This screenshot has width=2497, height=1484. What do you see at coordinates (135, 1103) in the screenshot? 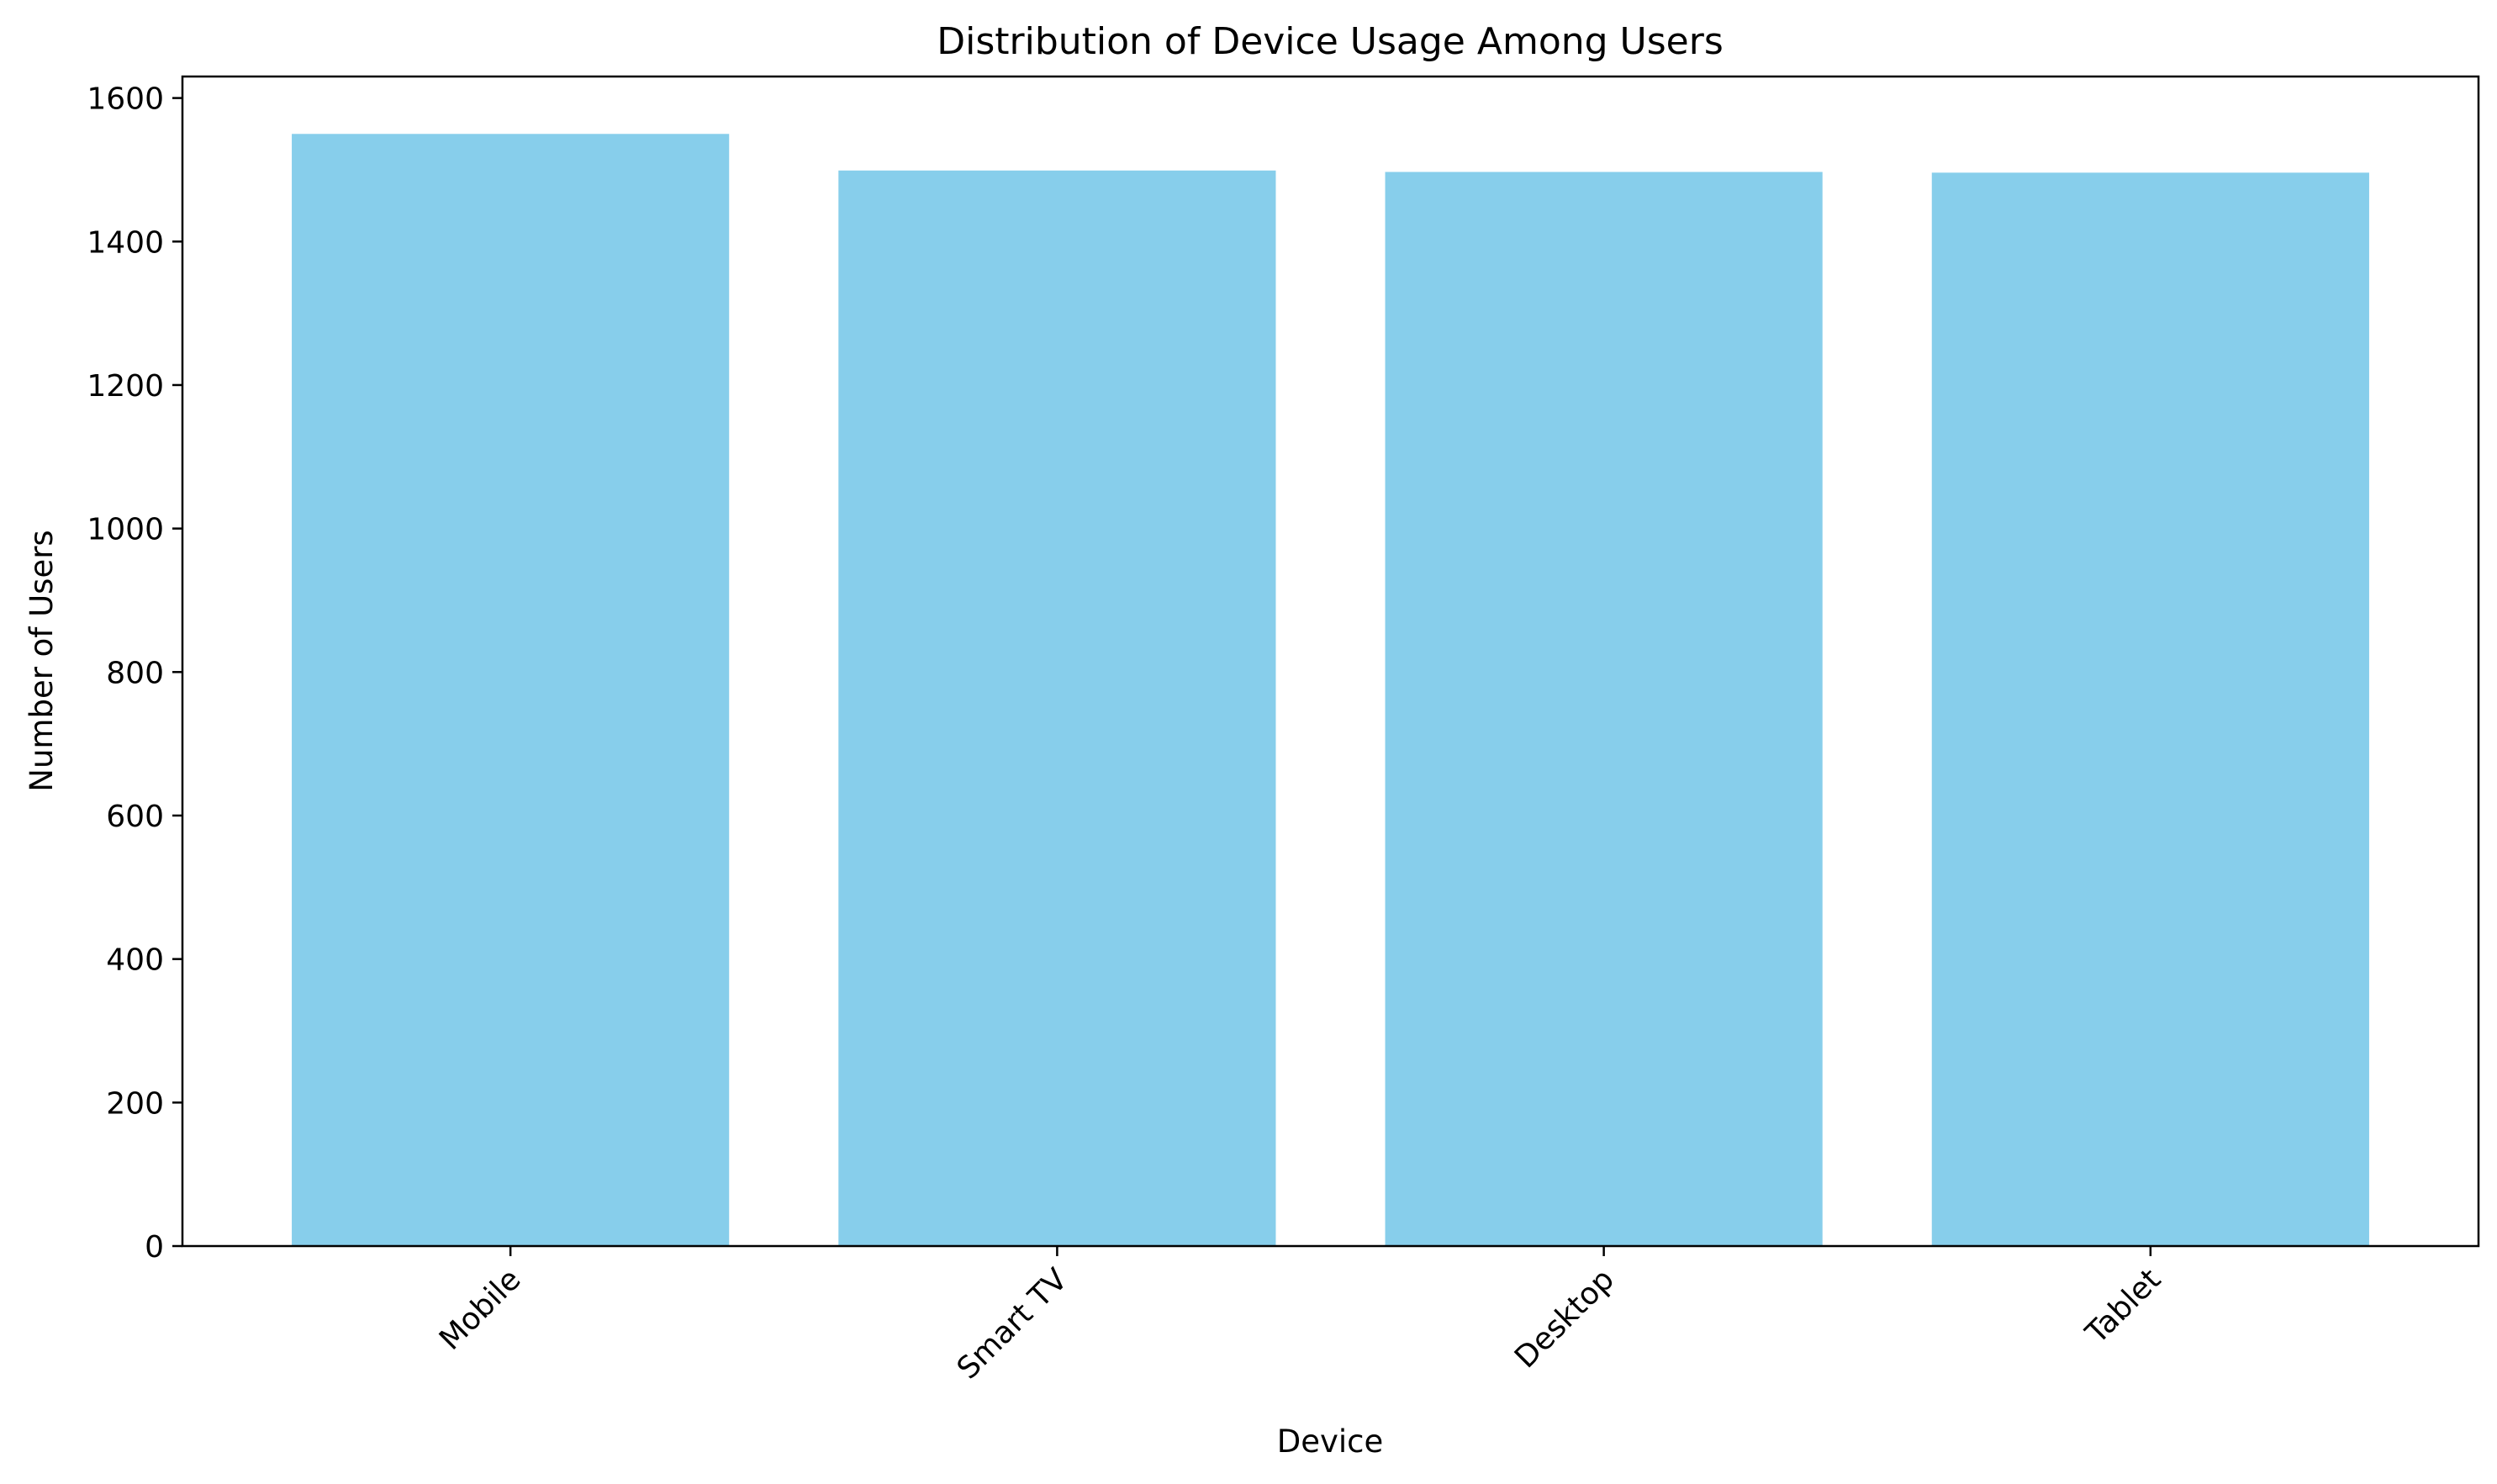
I see `y-tick-label: 200` at bounding box center [135, 1103].